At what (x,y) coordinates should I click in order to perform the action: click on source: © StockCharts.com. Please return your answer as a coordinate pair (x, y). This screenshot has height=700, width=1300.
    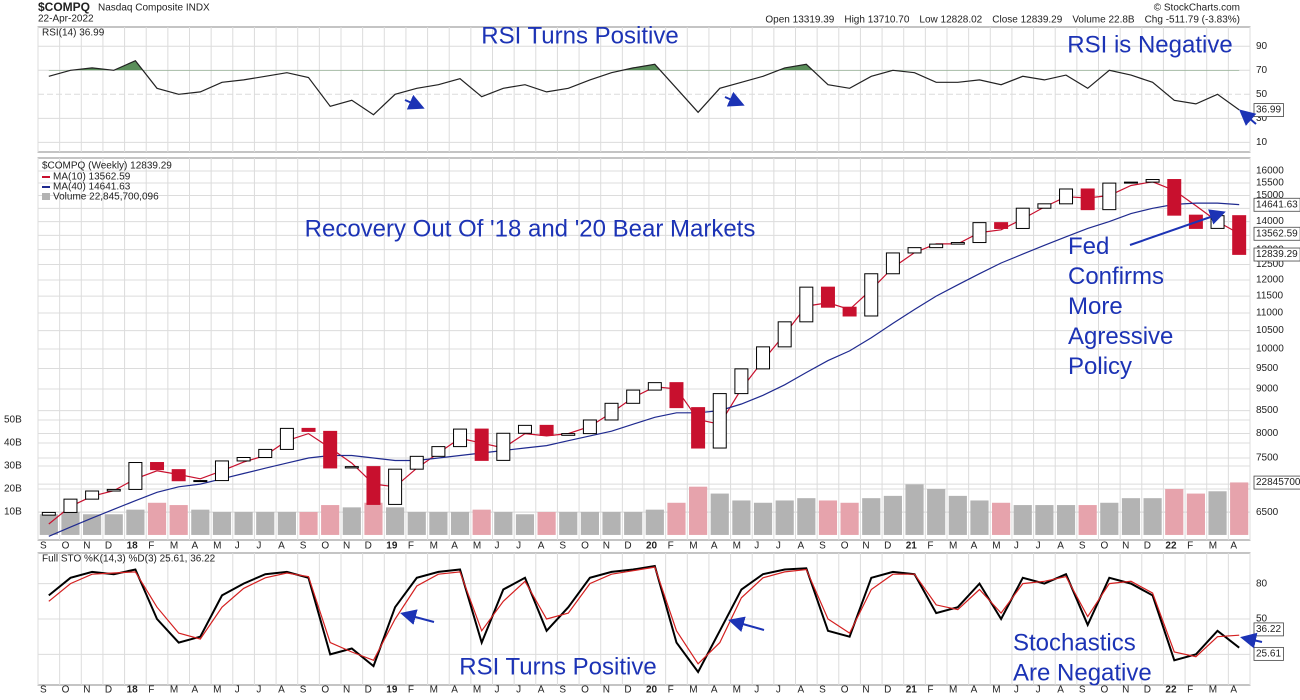
    Looking at the image, I should click on (1197, 8).